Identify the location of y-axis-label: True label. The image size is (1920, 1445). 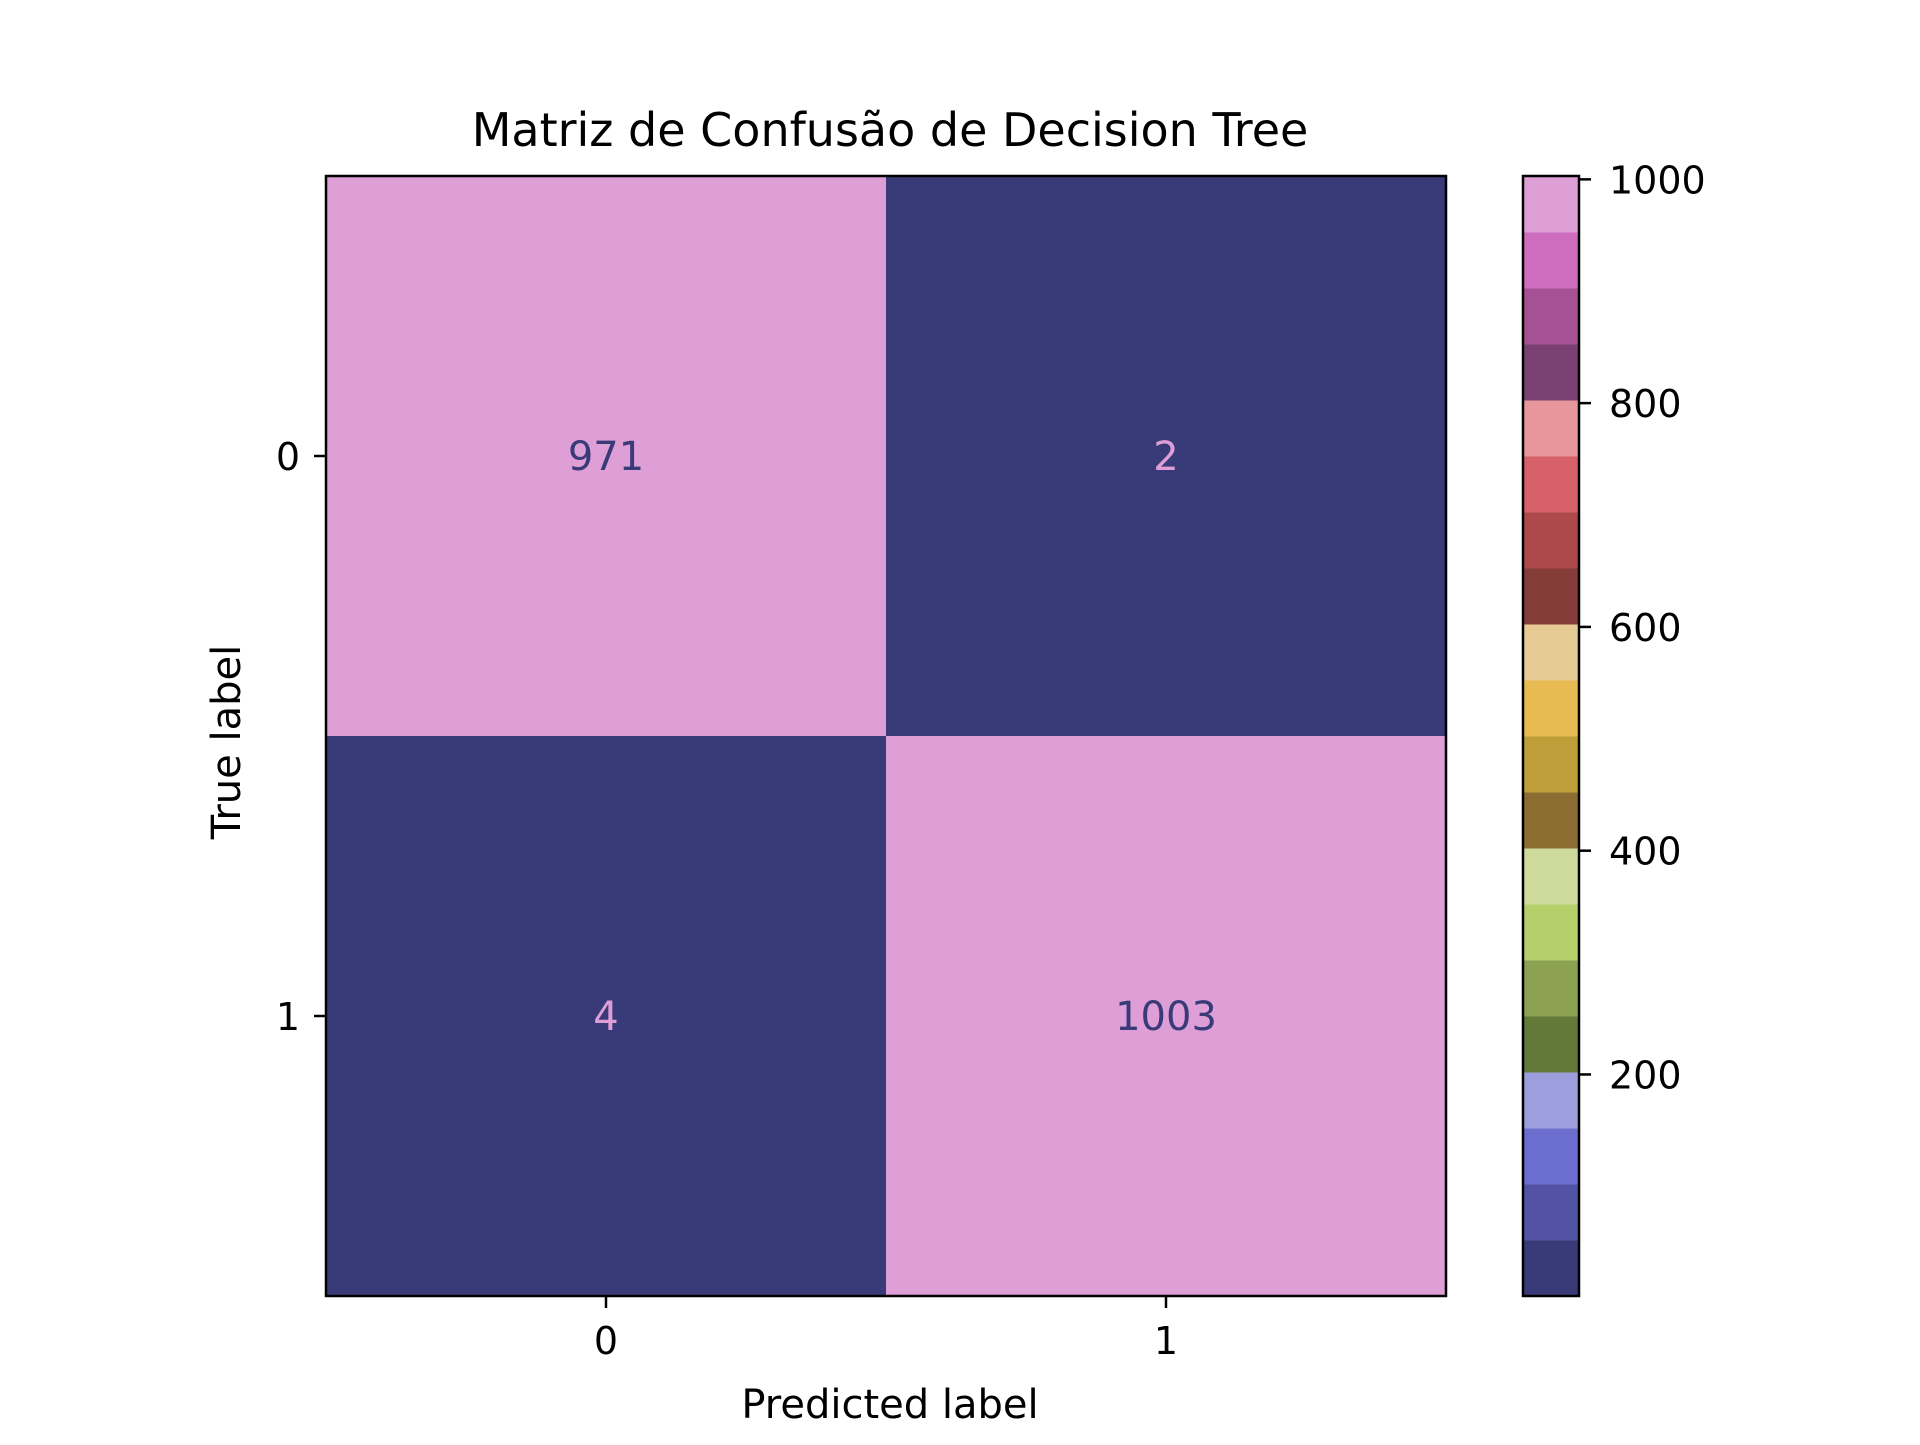
(227, 742).